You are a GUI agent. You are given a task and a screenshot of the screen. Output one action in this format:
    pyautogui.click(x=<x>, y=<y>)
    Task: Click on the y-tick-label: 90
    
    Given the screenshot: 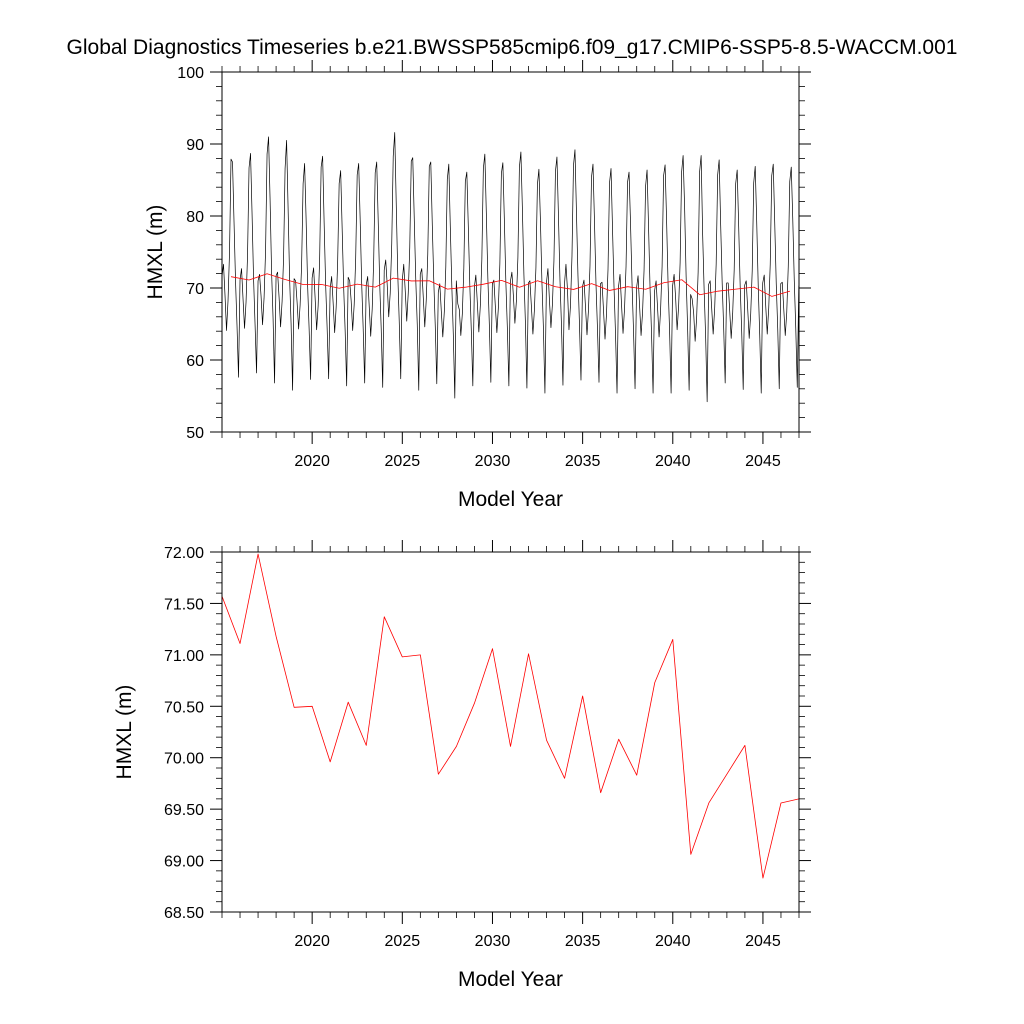 What is the action you would take?
    pyautogui.click(x=195, y=145)
    